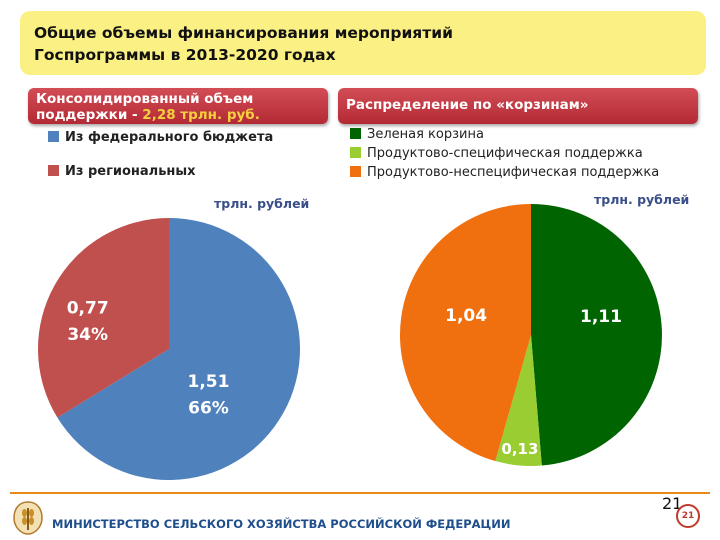 This screenshot has height=540, width=720. Describe the element at coordinates (169, 137) in the screenshot. I see `legend-label-federal: Из федерального бюджета` at that location.